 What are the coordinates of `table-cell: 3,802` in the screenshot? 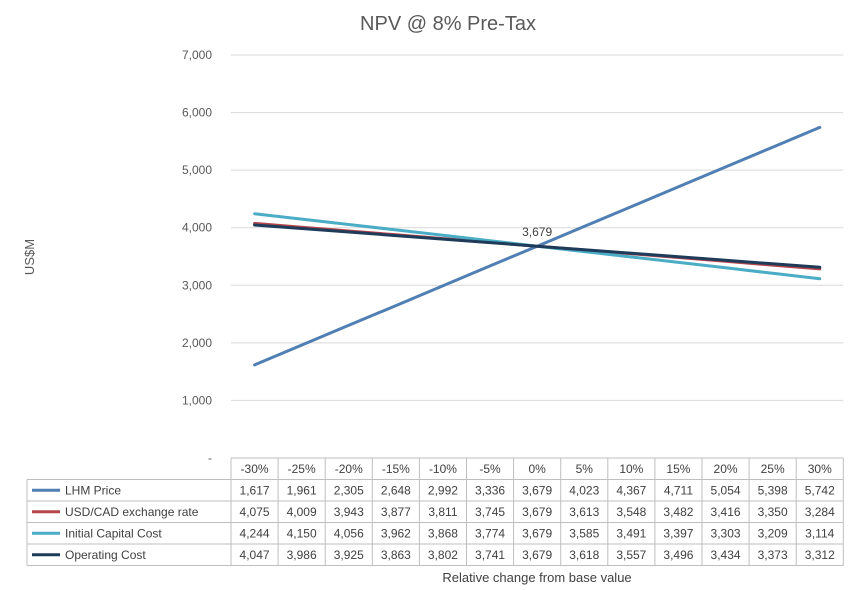 It's located at (443, 555).